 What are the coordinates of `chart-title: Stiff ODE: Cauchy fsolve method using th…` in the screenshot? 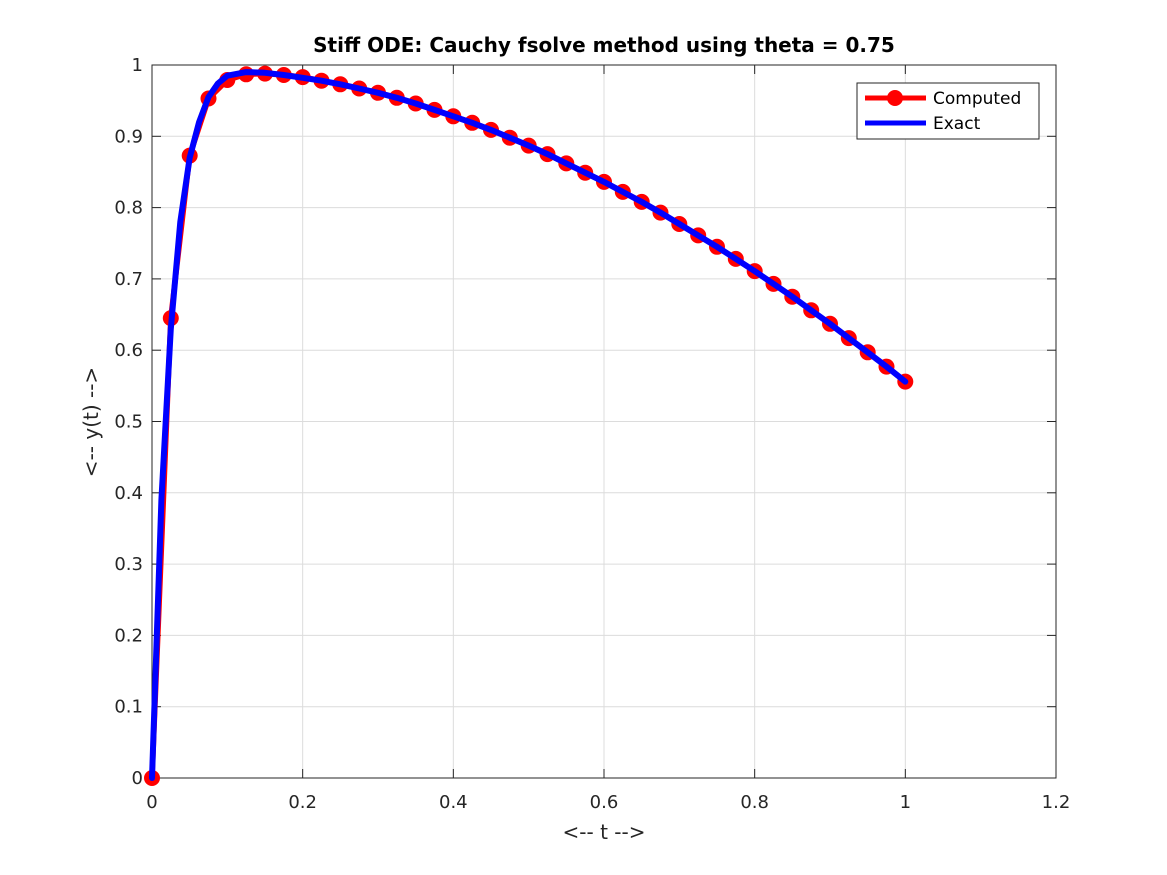 It's located at (604, 45).